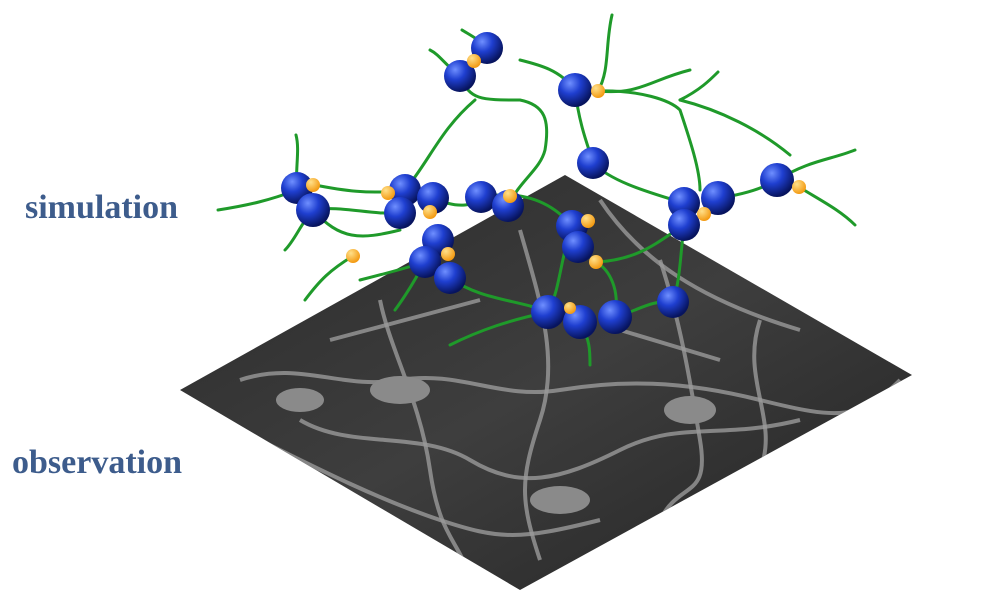  Describe the element at coordinates (97, 462) in the screenshot. I see `observation-label: observation` at that location.